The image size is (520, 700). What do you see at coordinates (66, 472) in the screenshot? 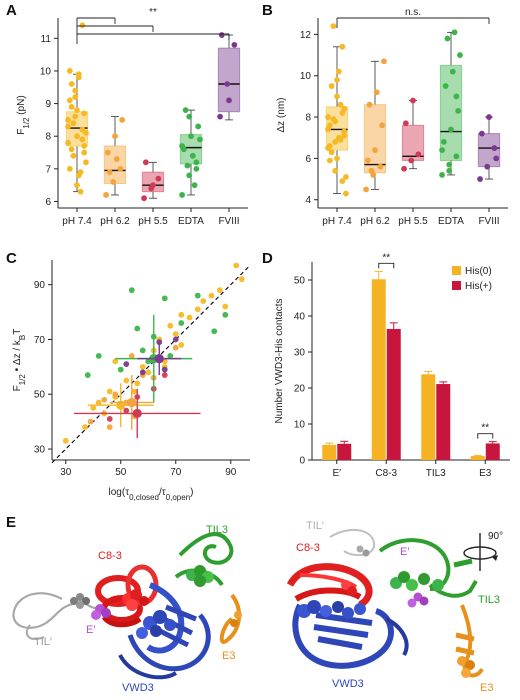
I see `x-tick-label: 30` at bounding box center [66, 472].